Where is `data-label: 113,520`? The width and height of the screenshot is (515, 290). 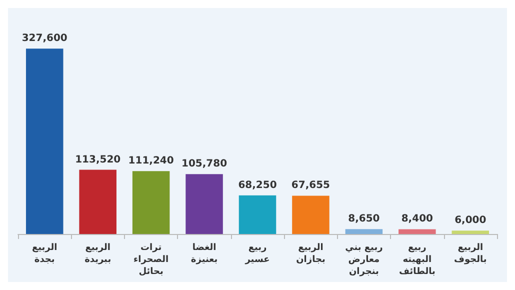
data-label: 113,520 is located at coordinates (98, 160).